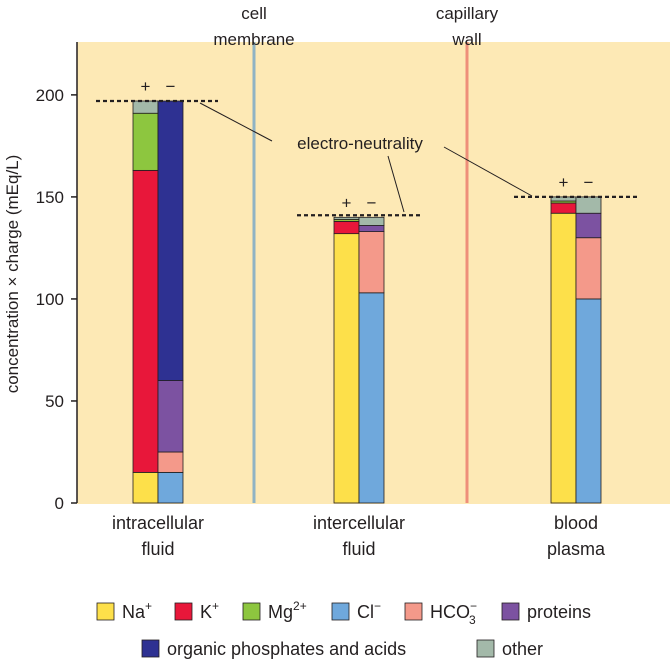 This screenshot has width=670, height=662. Describe the element at coordinates (510, 611) in the screenshot. I see `legend-swatch-proteins` at that location.